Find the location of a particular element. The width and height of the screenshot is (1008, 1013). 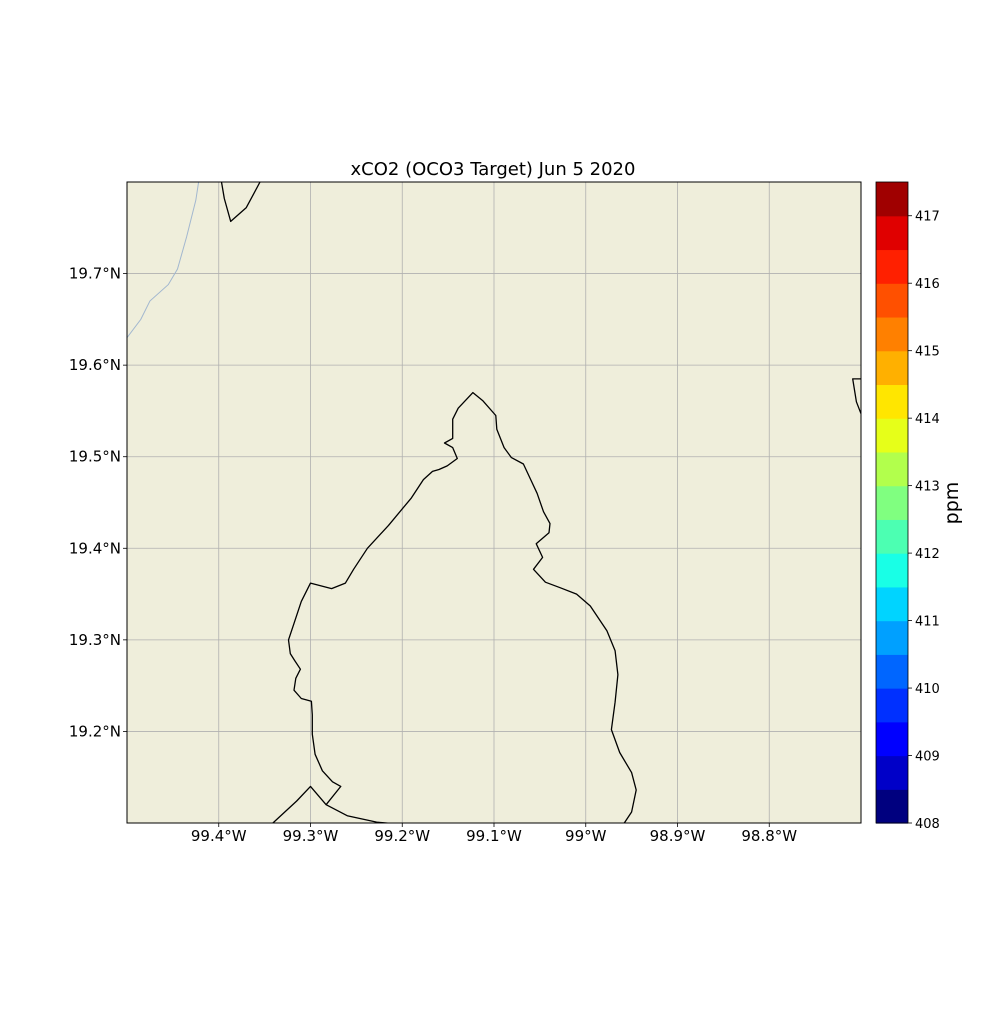

colorbar-tick-label: 417 is located at coordinates (927, 217).